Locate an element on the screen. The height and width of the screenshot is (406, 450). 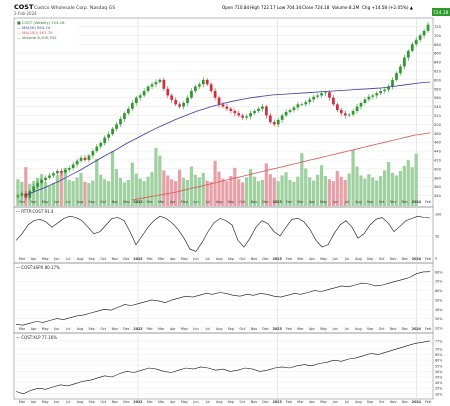
xlp-y-tick-label: 50% is located at coordinates (438, 372).